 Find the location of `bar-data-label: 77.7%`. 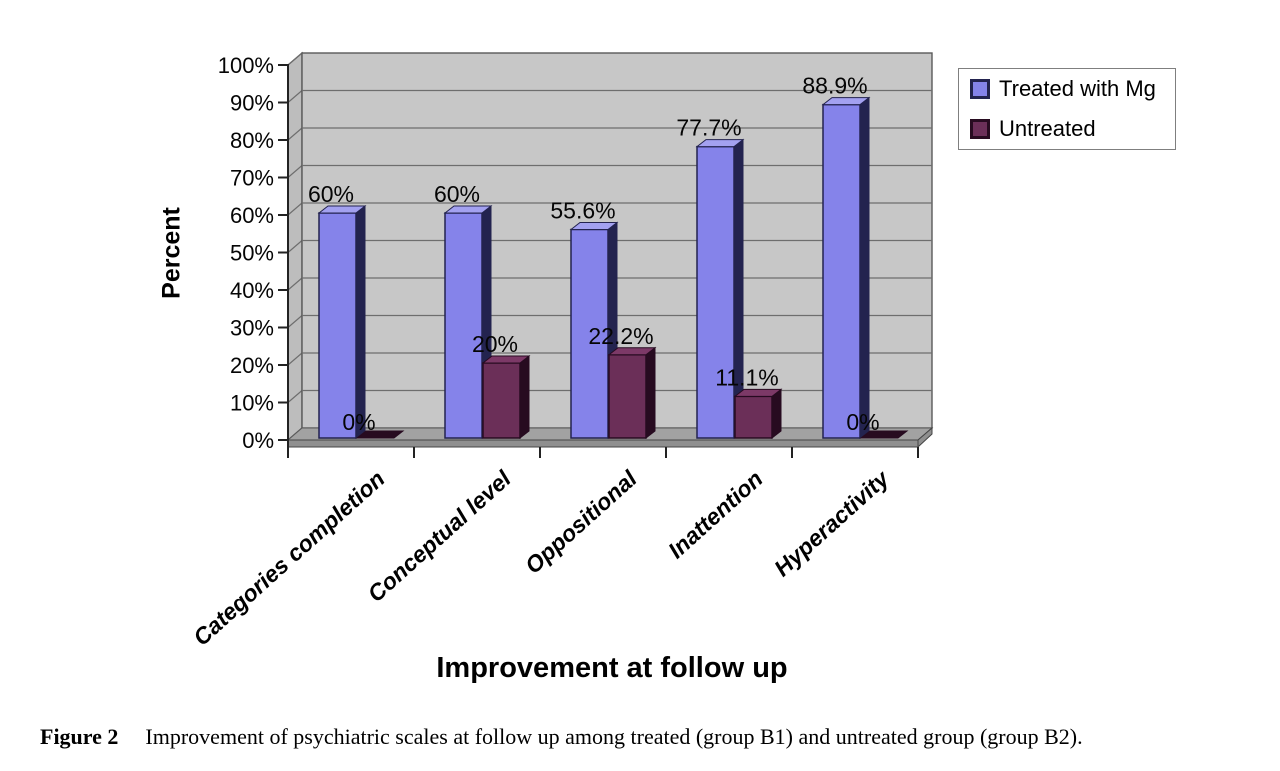

bar-data-label: 77.7% is located at coordinates (708, 128).